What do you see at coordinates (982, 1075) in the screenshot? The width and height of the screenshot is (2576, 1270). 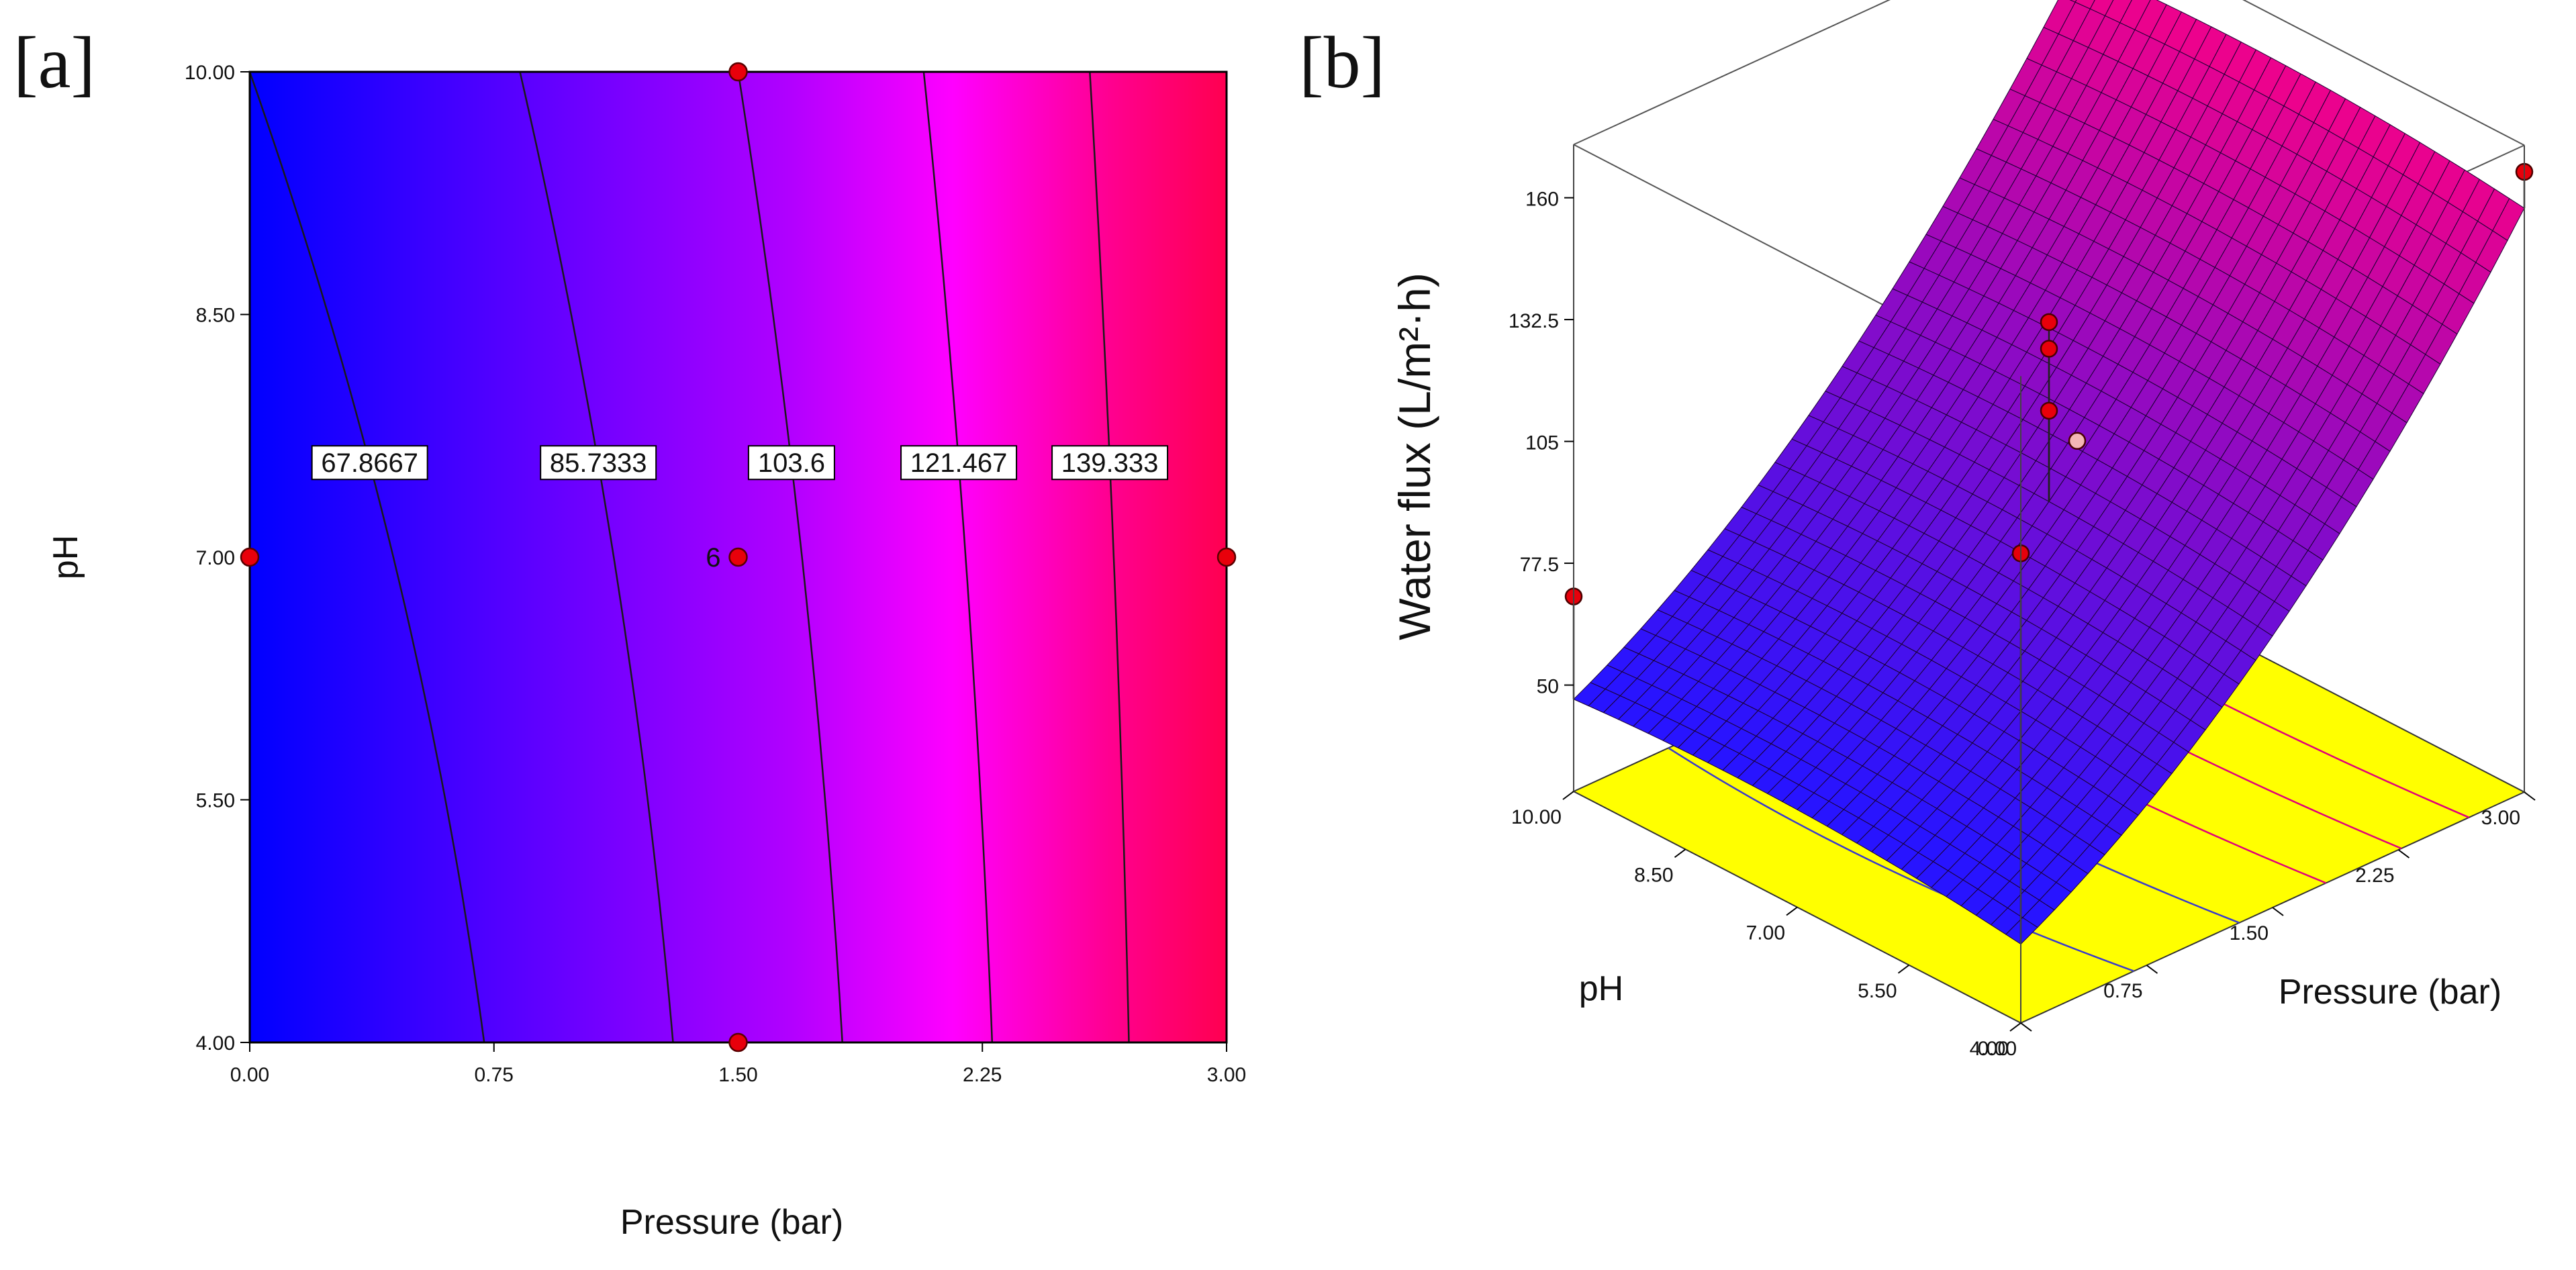 I see `x-tick-label: 2.25` at bounding box center [982, 1075].